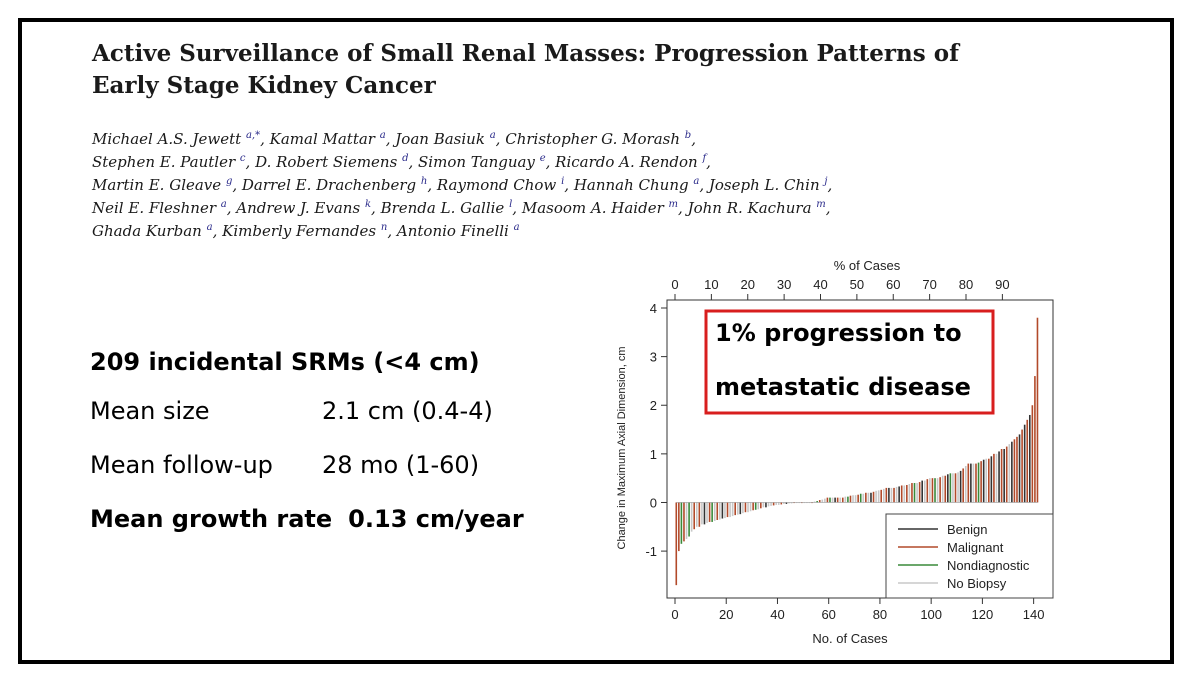 The height and width of the screenshot is (687, 1200). What do you see at coordinates (821, 204) in the screenshot?
I see `author-affiliation: m` at bounding box center [821, 204].